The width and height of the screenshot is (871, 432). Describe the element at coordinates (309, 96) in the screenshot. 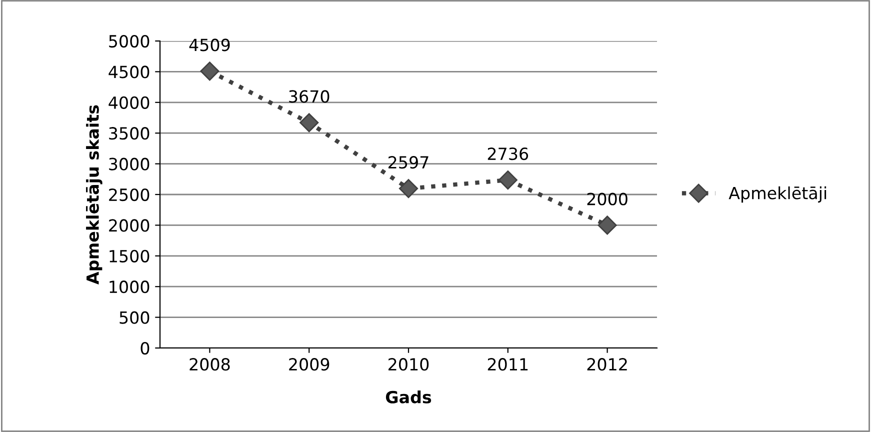

I see `data-label: 3670` at that location.